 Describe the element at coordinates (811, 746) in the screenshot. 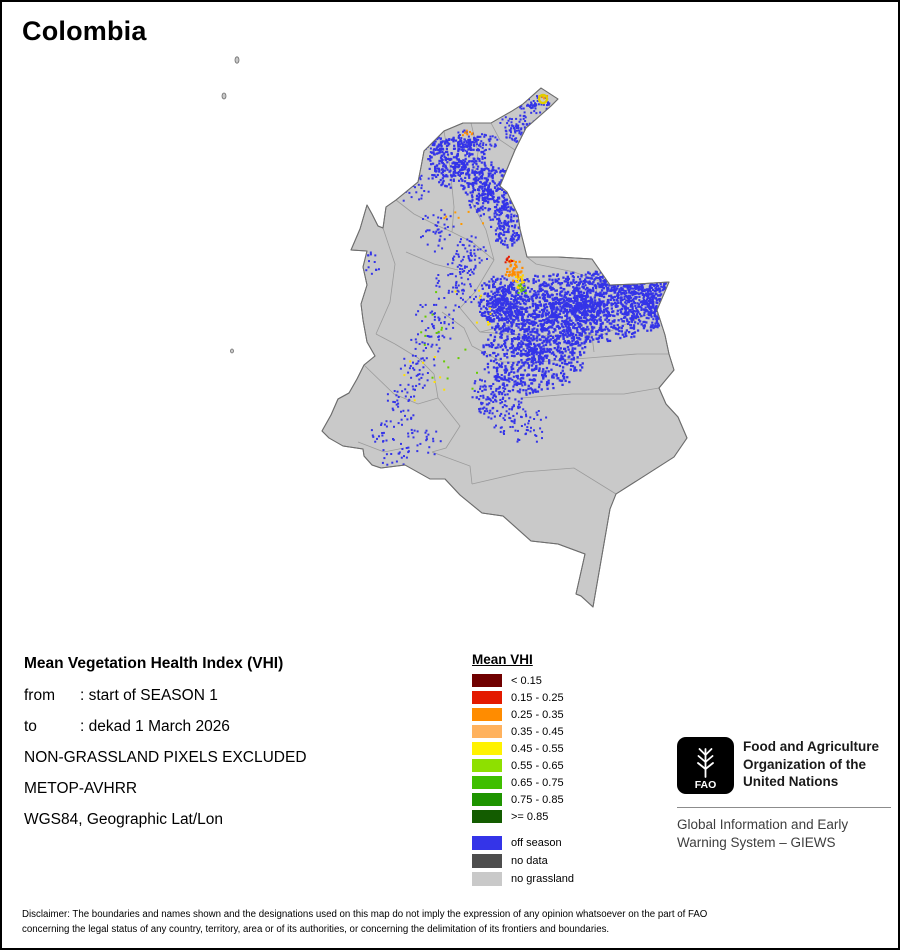

I see `fao-org-line: Food and Agriculture` at that location.